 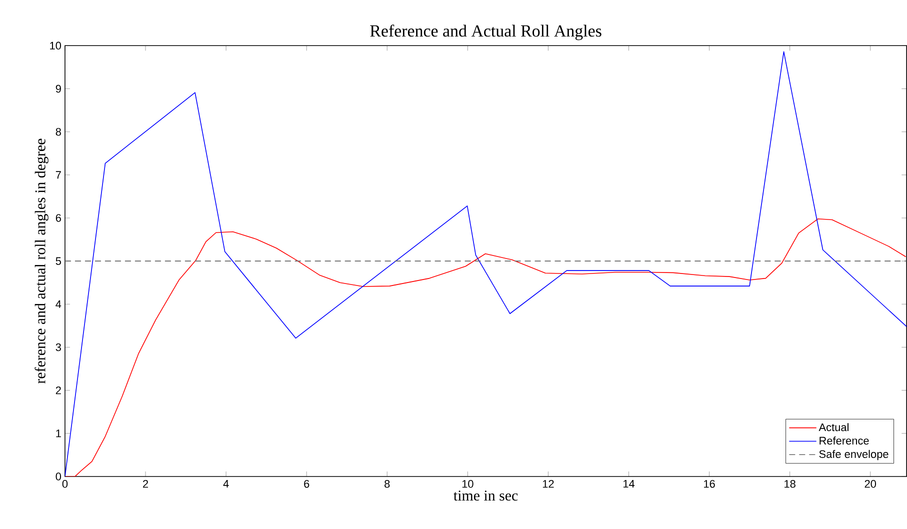 What do you see at coordinates (41, 261) in the screenshot?
I see `y-axis-title: reference and actual roll angles in degree` at bounding box center [41, 261].